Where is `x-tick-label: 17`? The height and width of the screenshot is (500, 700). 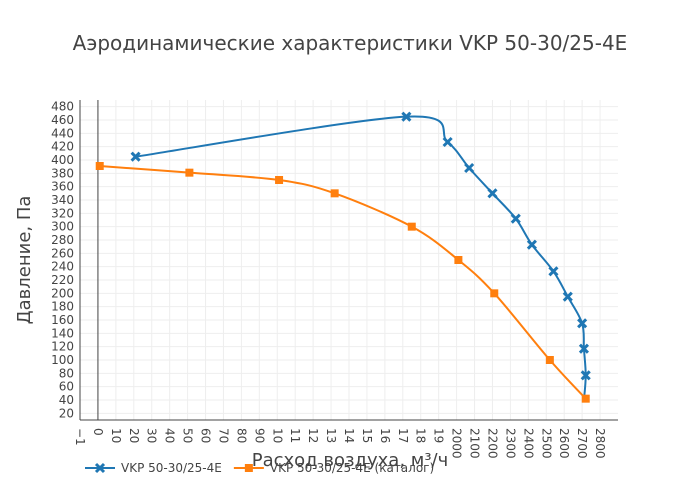
x-tick-label: 17 is located at coordinates (403, 435).